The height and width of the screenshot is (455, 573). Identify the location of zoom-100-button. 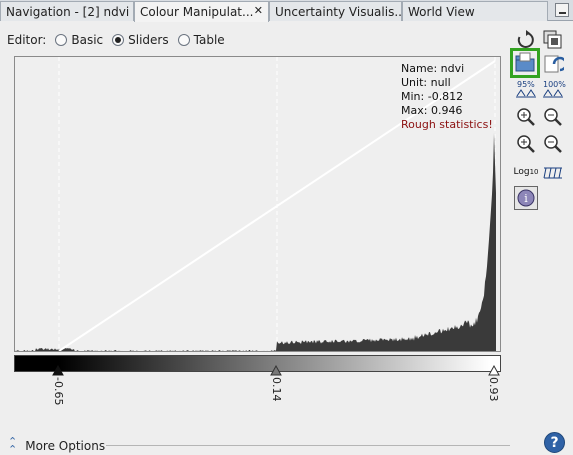
(553, 93).